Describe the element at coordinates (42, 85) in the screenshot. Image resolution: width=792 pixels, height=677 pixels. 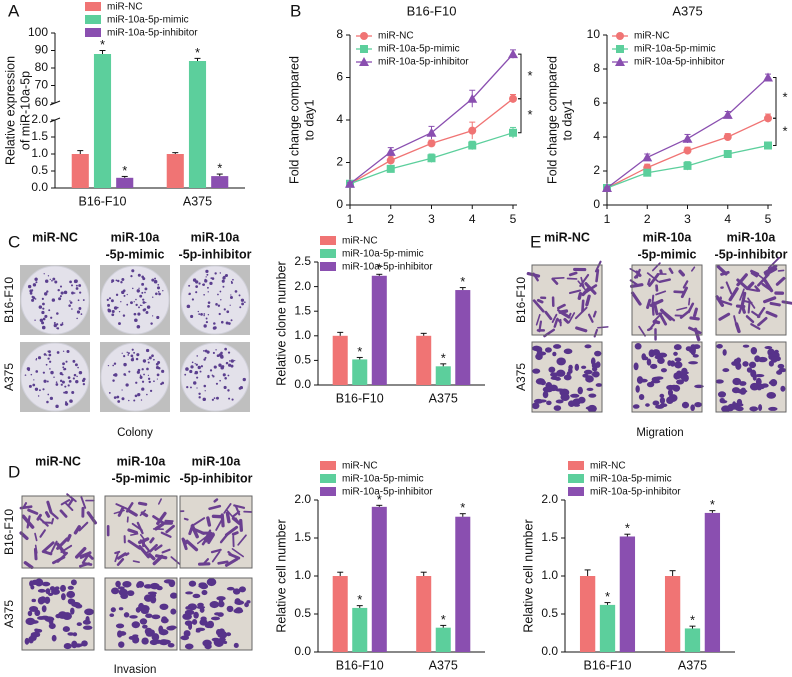
I see `y-tick-label: 70` at that location.